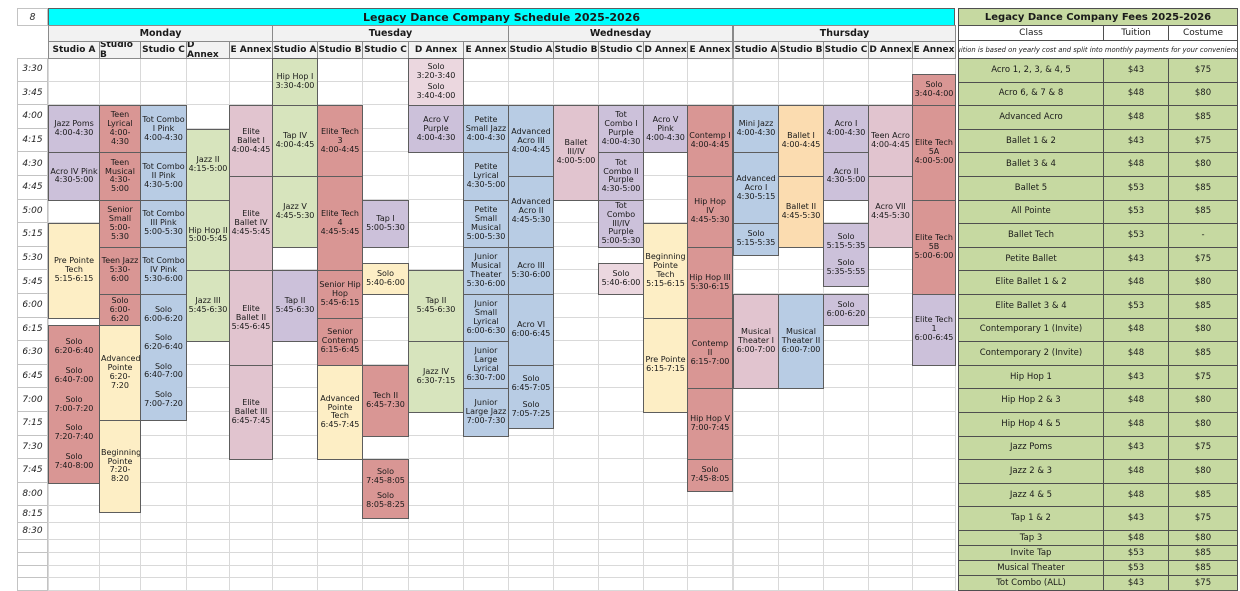  What do you see at coordinates (208, 164) in the screenshot?
I see `class-block-jazz-ii: Jazz II 4:15-5:00` at bounding box center [208, 164].